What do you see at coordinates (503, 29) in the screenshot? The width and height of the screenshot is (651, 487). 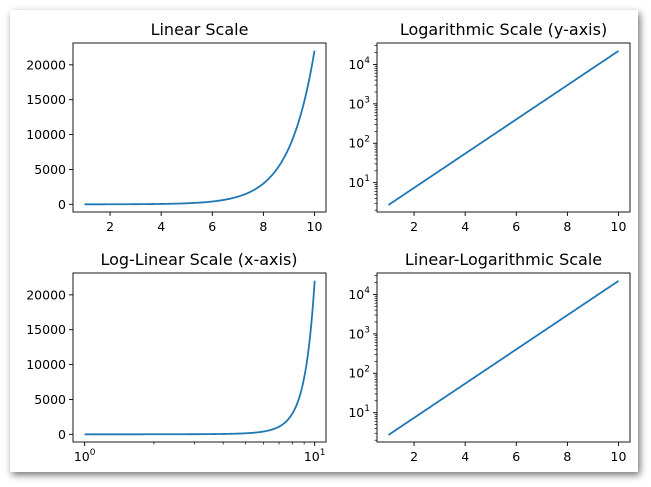 I see `subplot-title: Logarithmic Scale (y-axis)` at bounding box center [503, 29].